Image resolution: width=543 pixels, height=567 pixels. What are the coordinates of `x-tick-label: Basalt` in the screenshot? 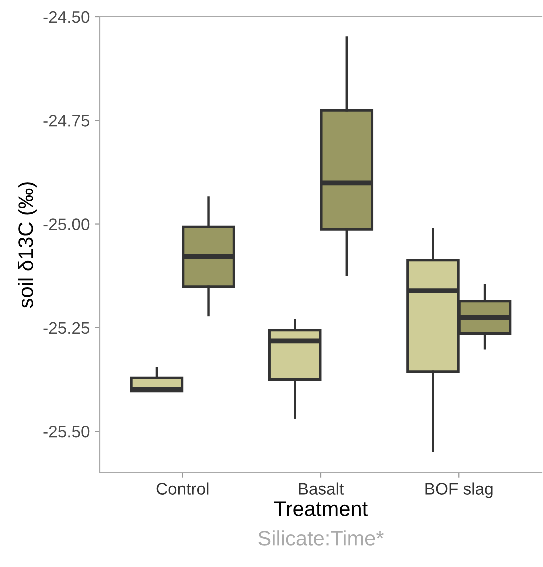 It's located at (321, 488).